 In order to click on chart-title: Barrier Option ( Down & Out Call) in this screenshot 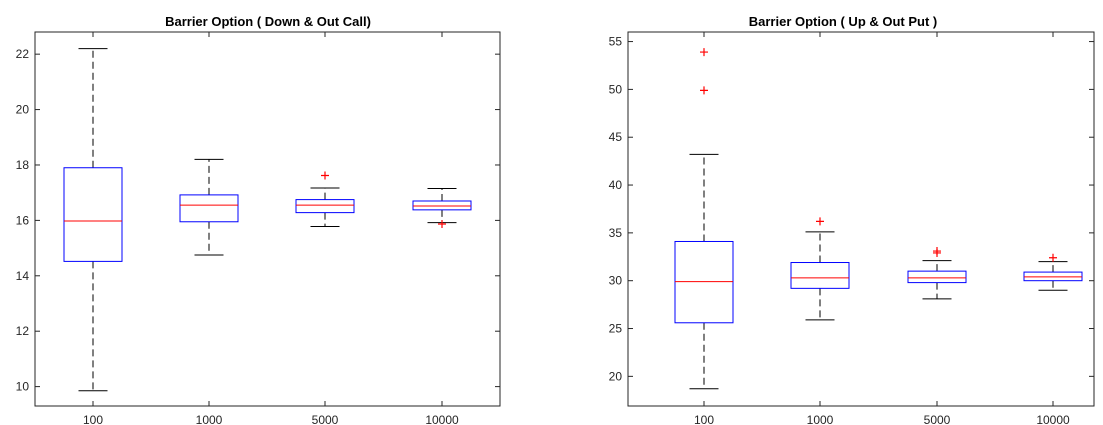, I will do `click(268, 21)`.